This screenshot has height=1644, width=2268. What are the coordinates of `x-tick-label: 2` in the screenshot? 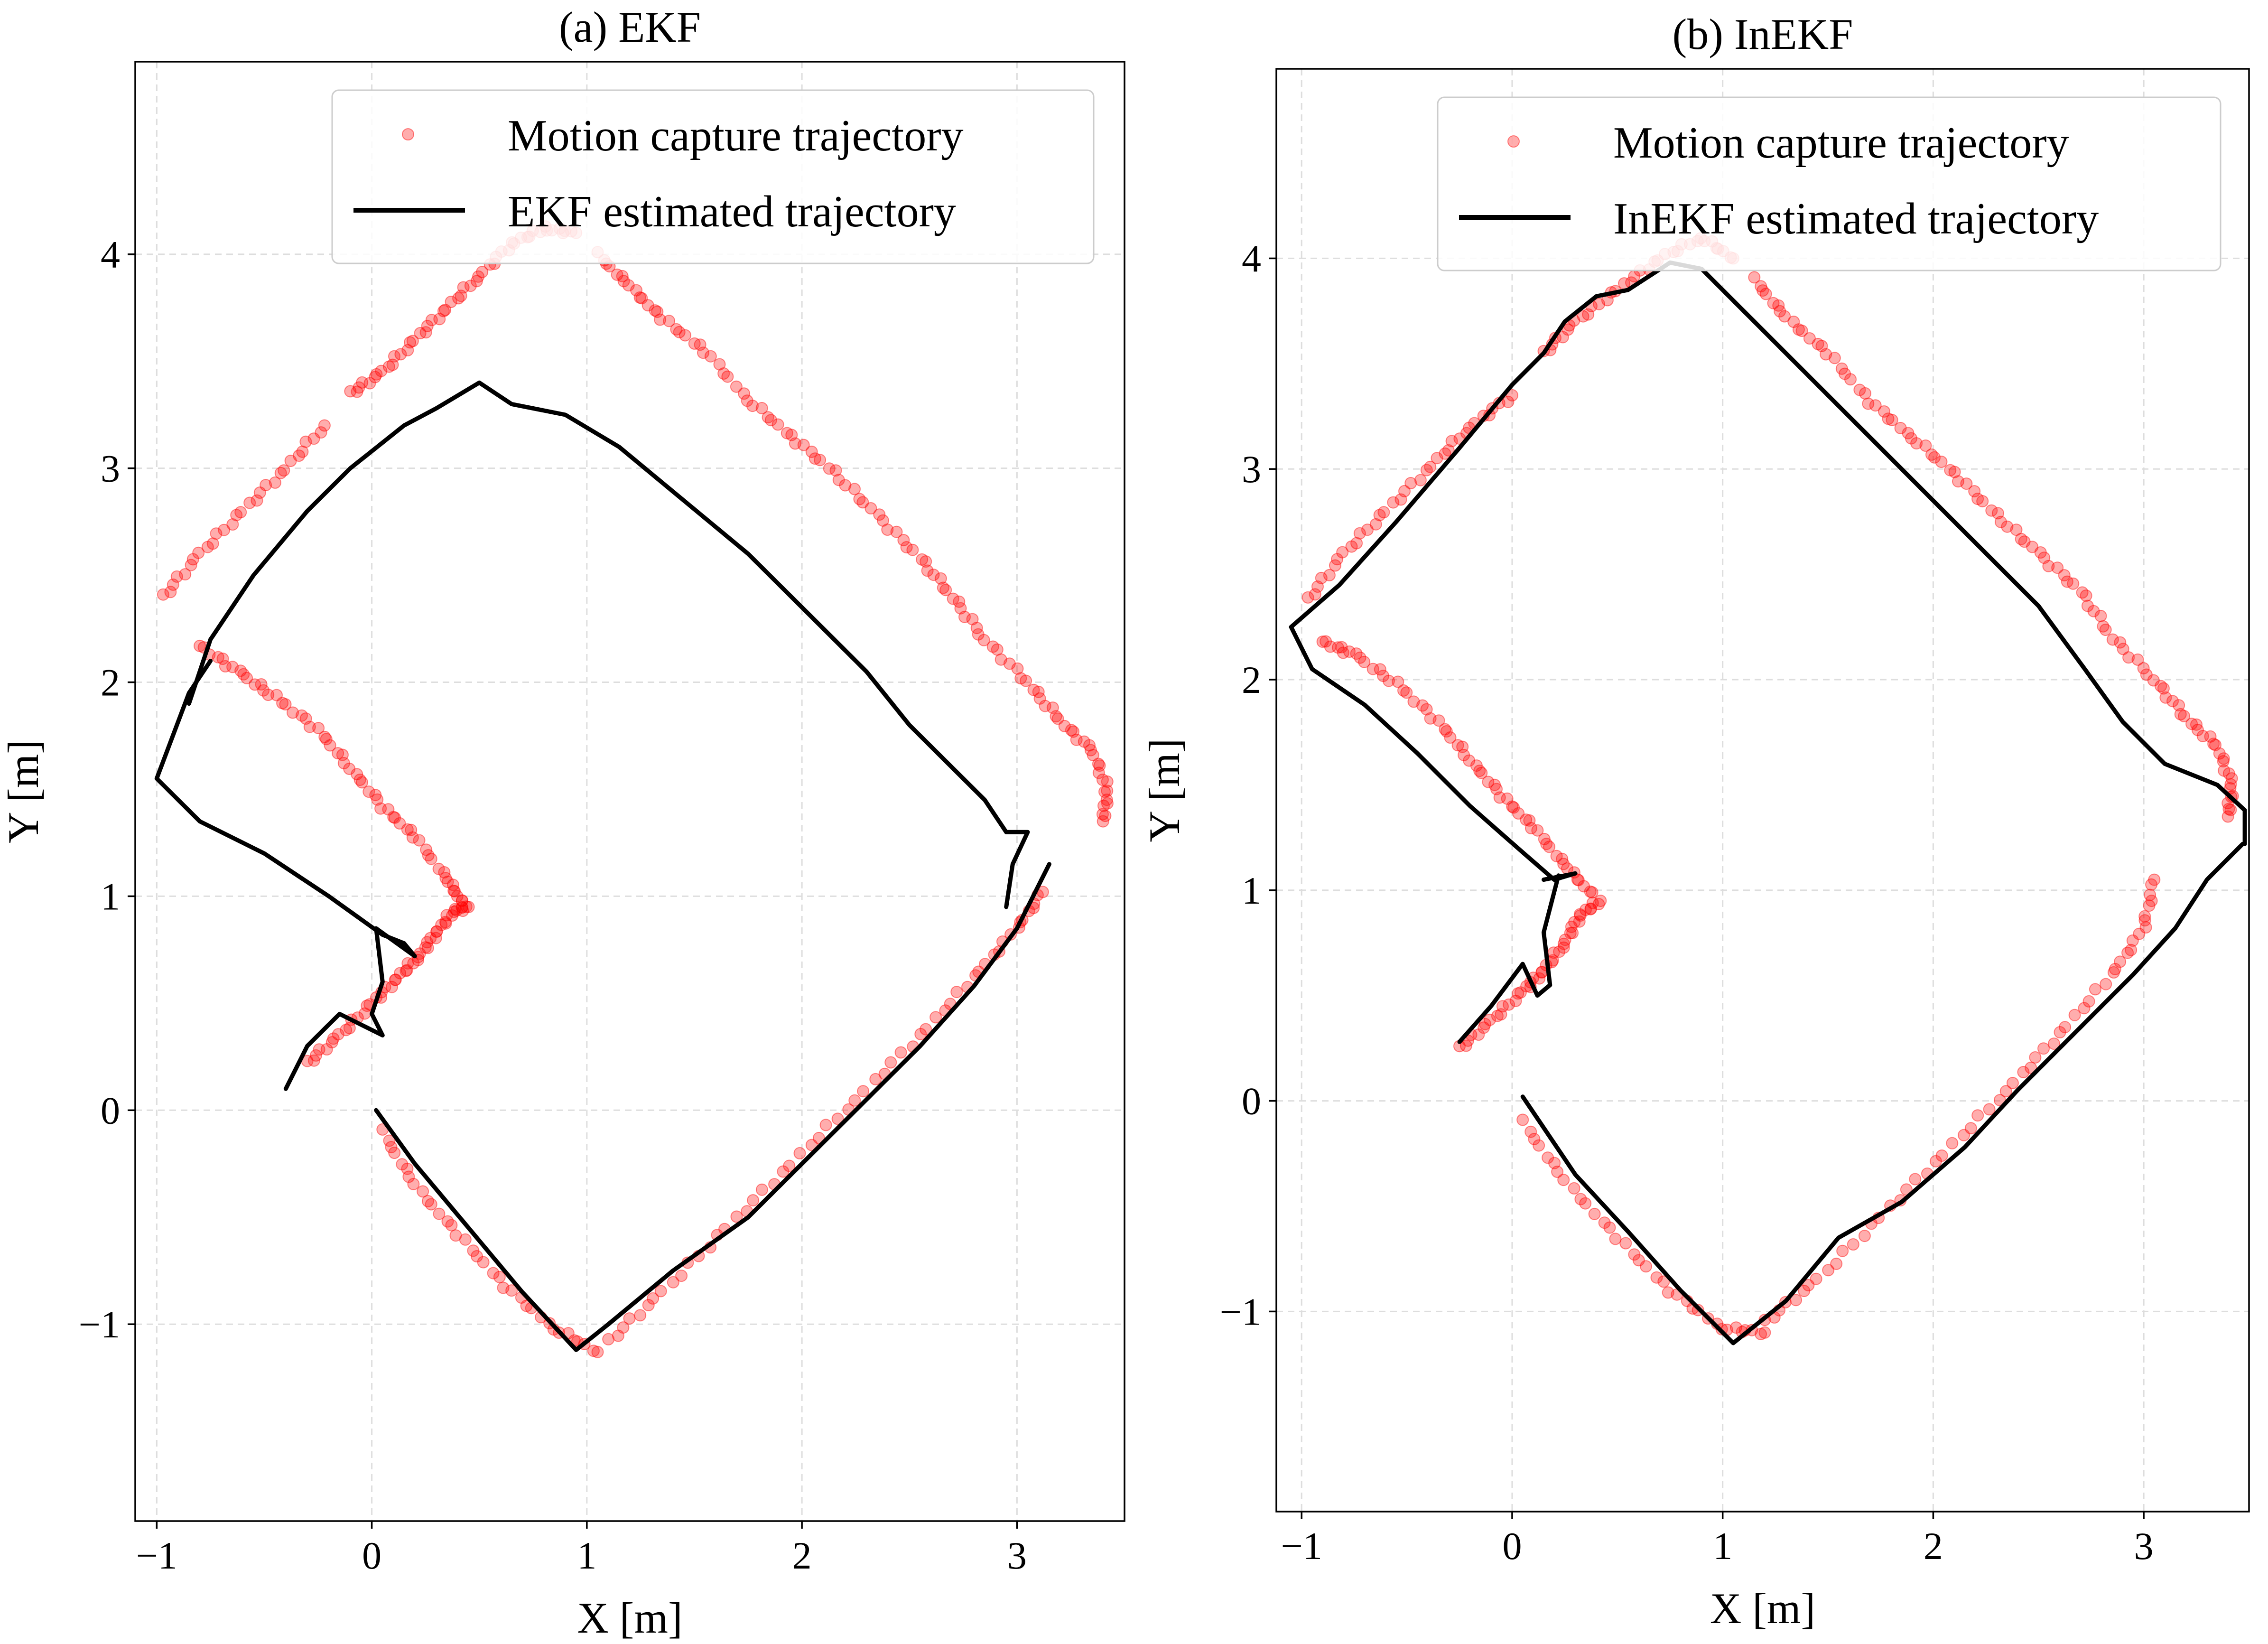 It's located at (802, 1555).